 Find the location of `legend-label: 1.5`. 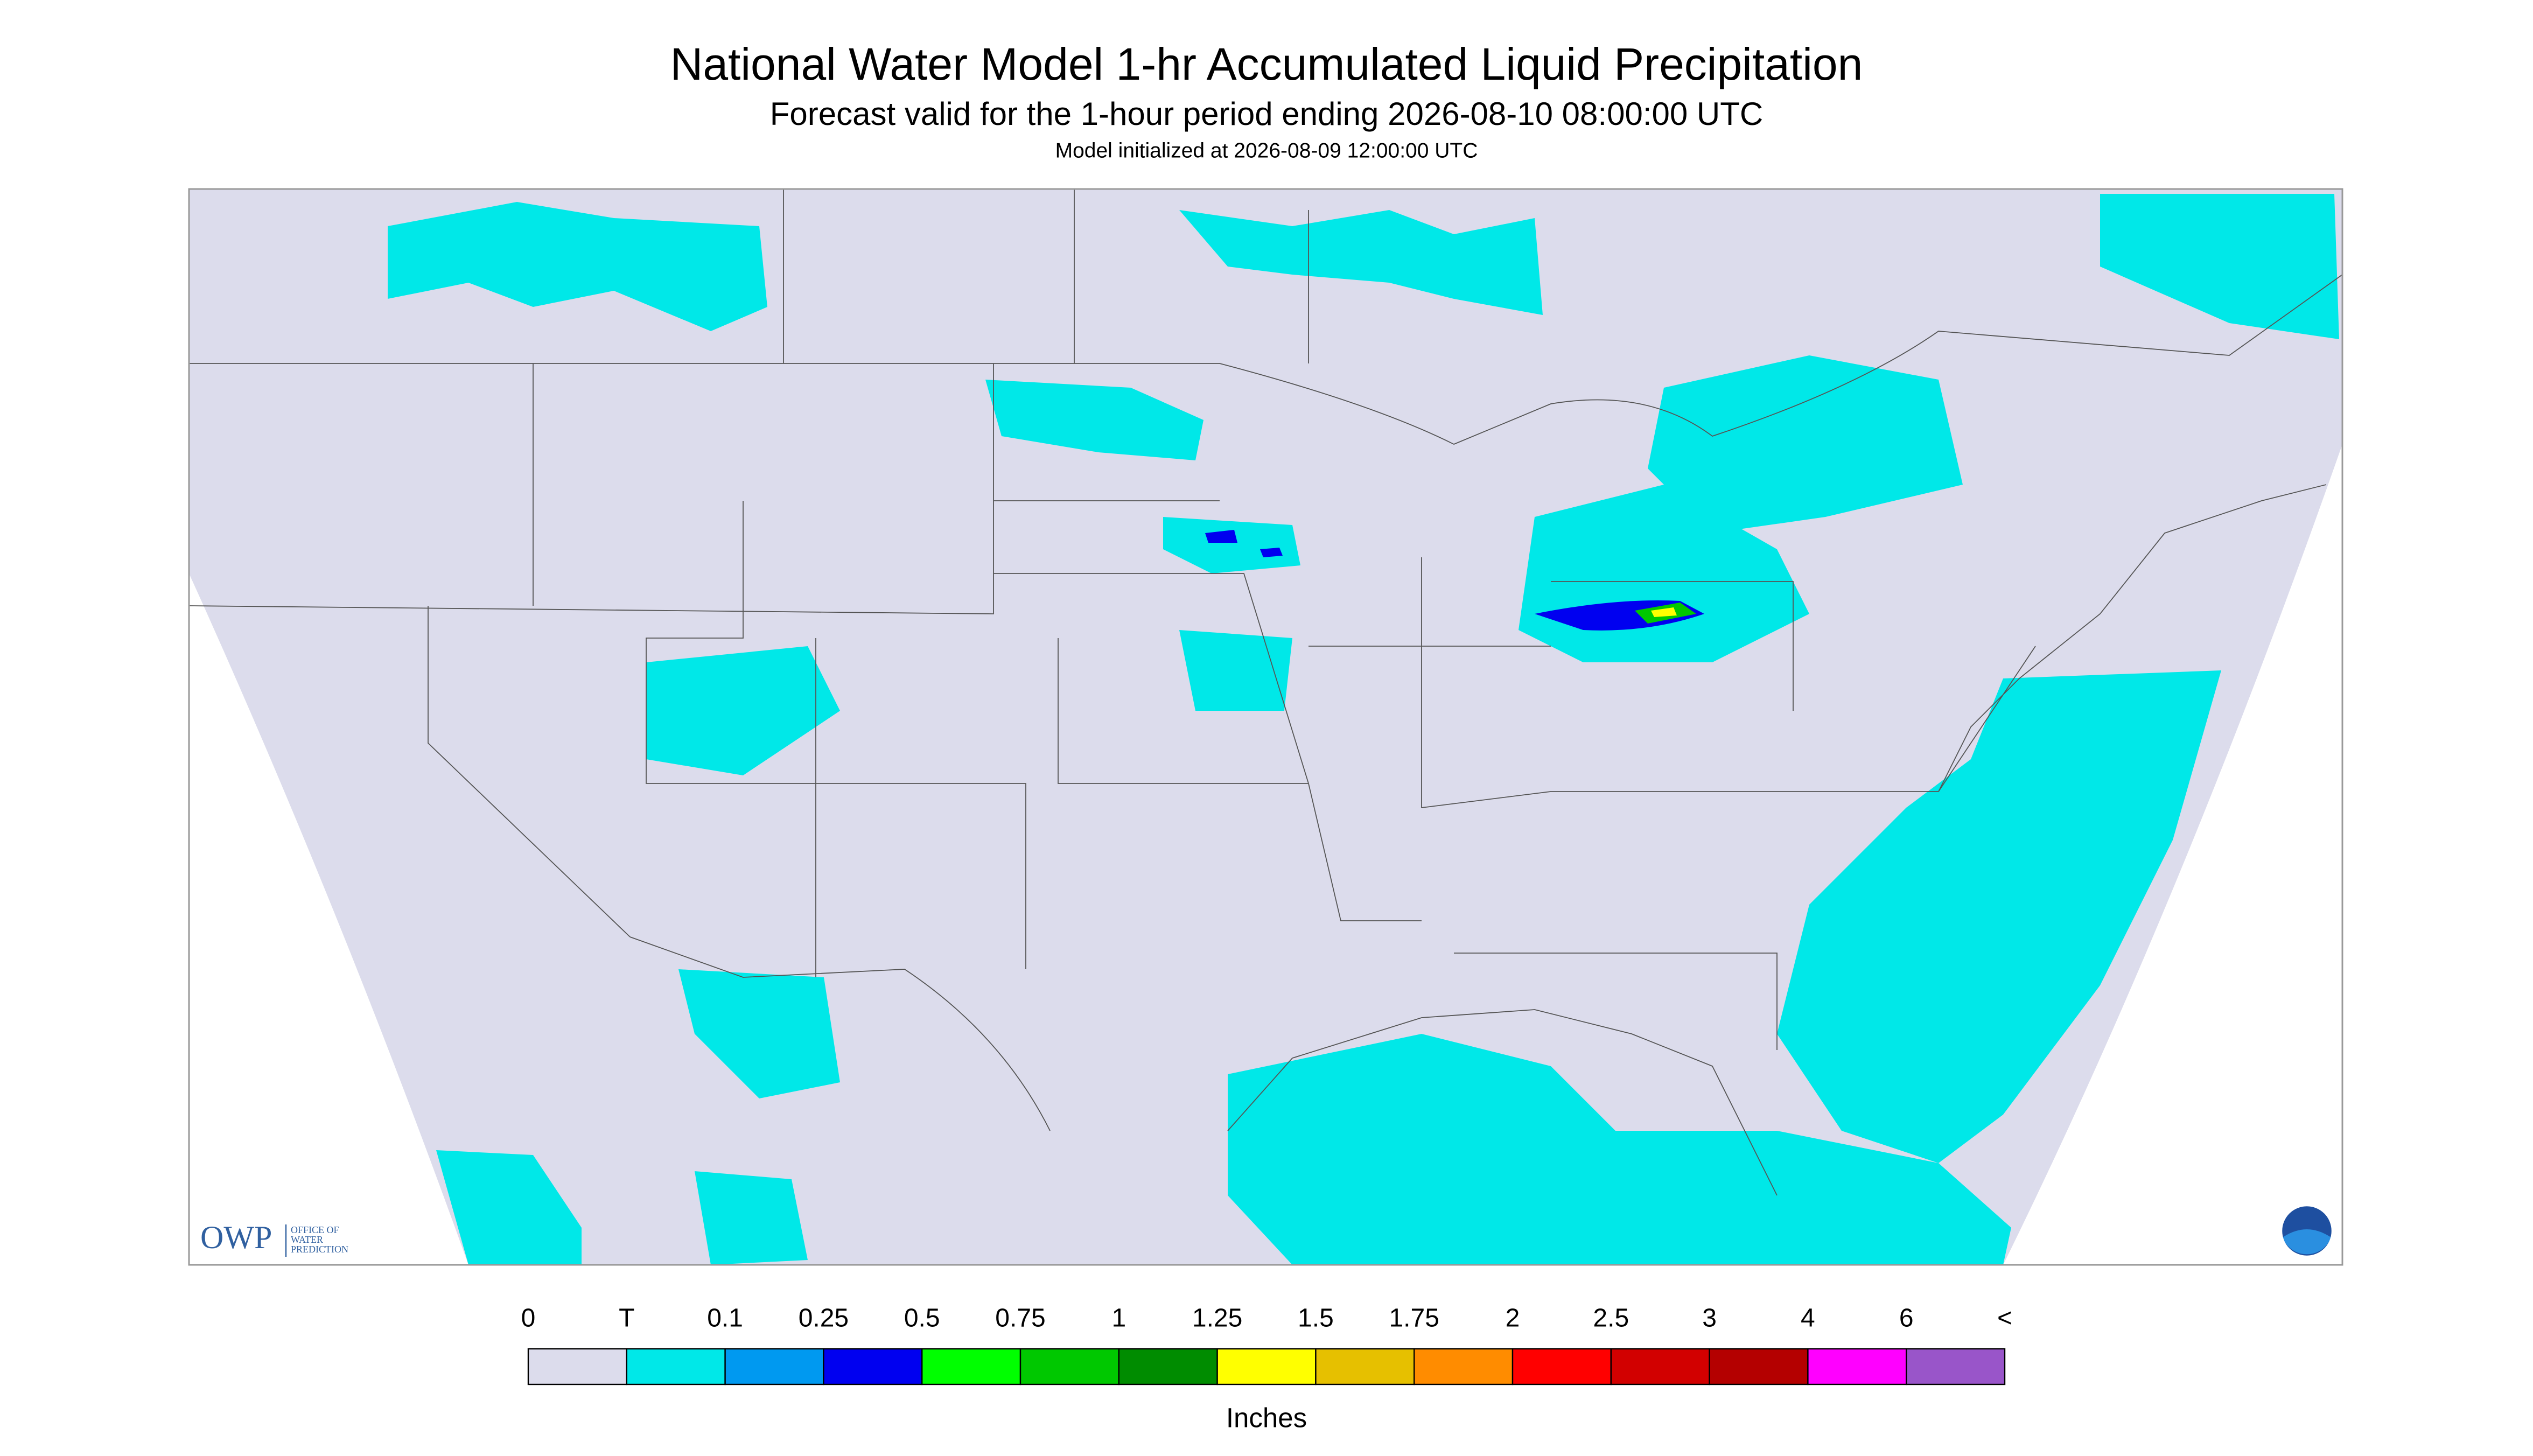

legend-label: 1.5 is located at coordinates (1316, 1318).